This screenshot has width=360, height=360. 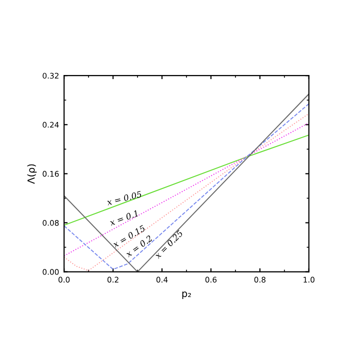 I want to click on annotation: x = 0.05, so click(x=124, y=198).